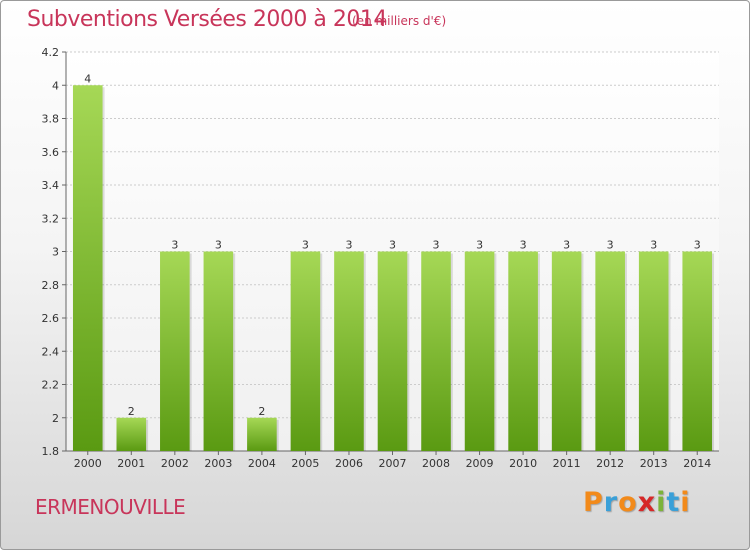 This screenshot has height=550, width=750. Describe the element at coordinates (51, 119) in the screenshot. I see `y-tick-label: 3.8` at that location.